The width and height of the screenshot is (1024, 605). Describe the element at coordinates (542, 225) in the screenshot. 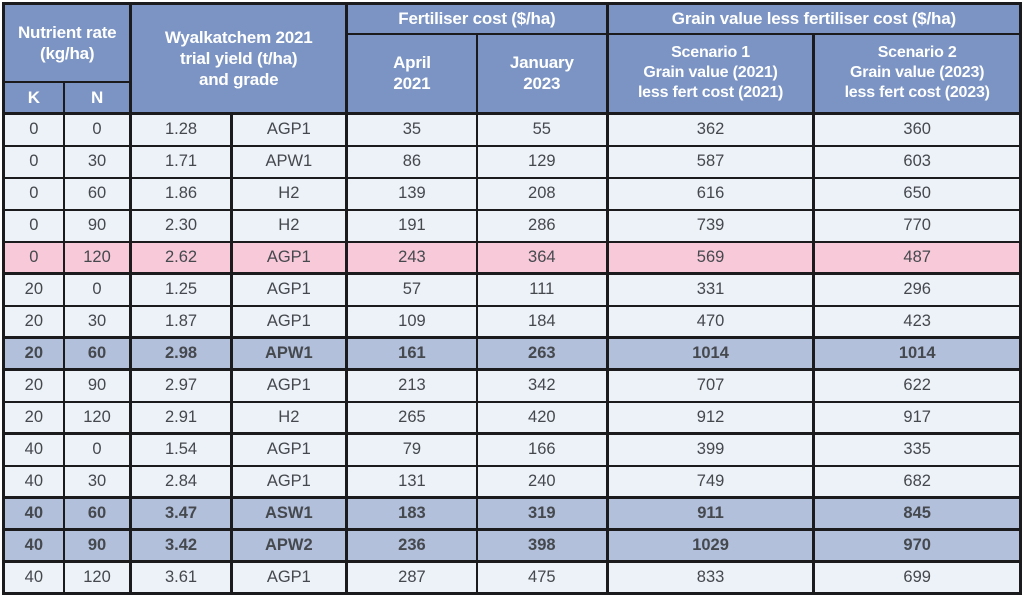

I see `cell-january-2023: 286` at that location.